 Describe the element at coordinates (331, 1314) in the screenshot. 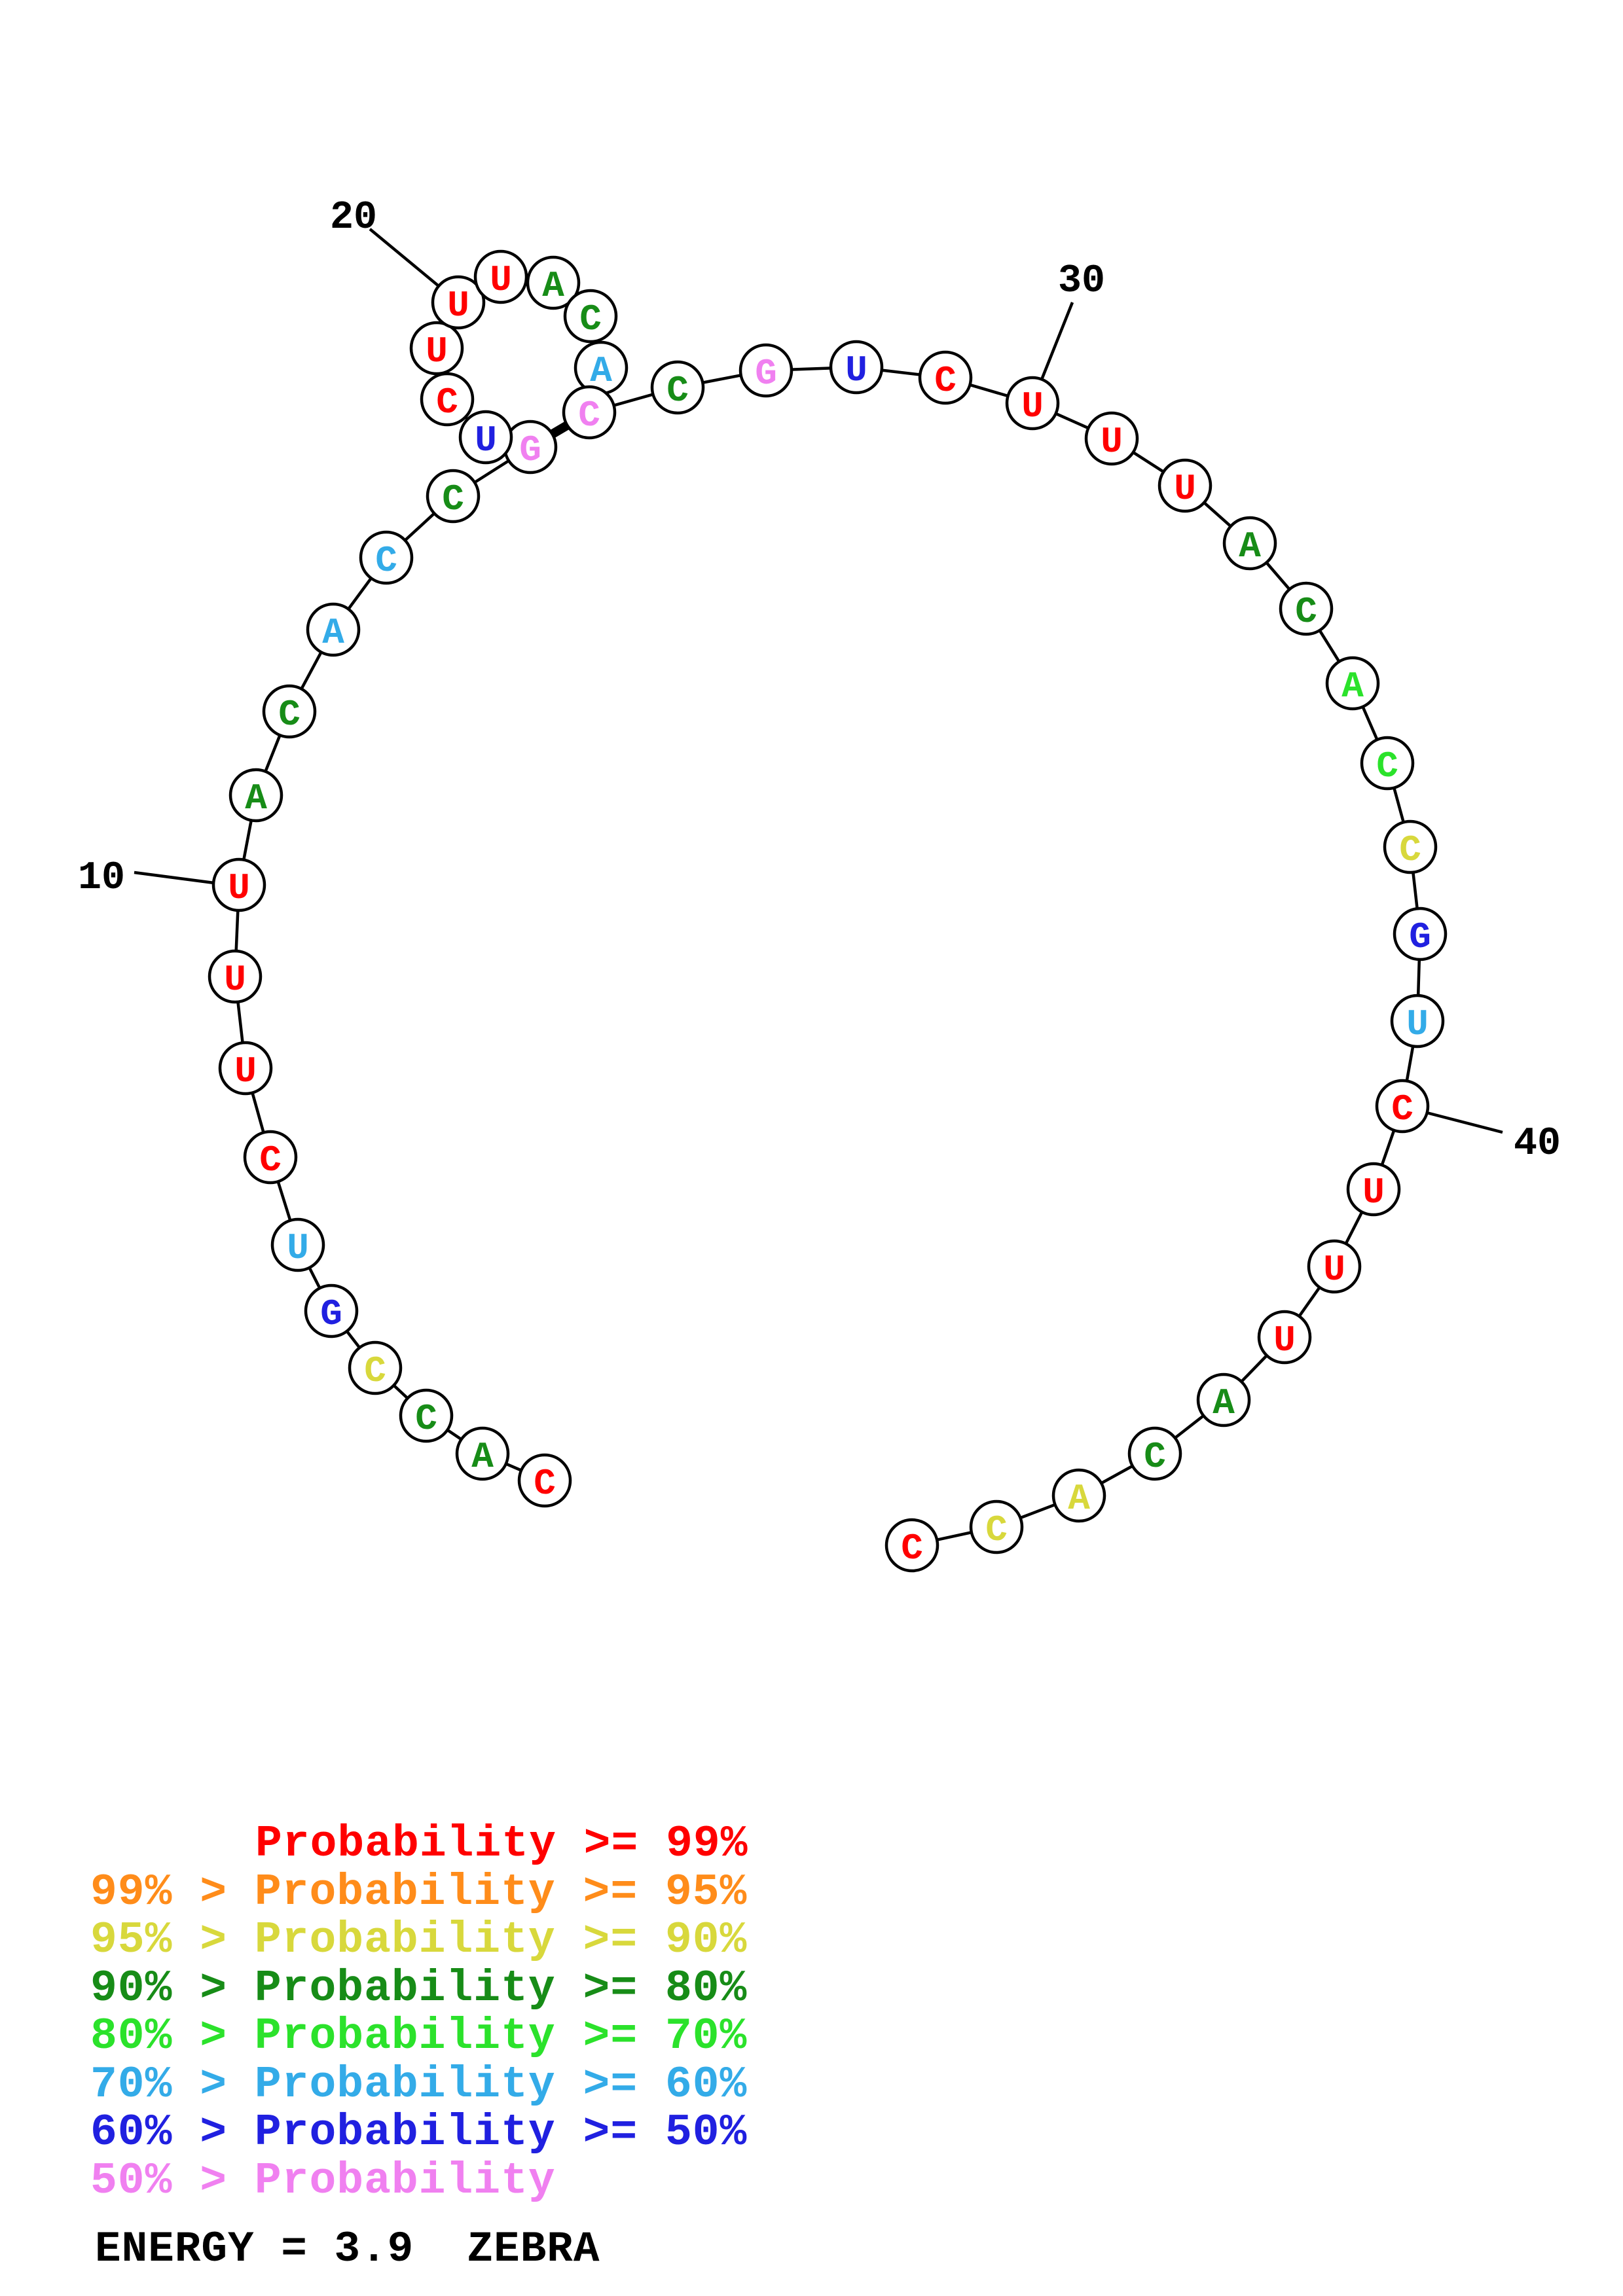

I see `nucleotide-base: G` at that location.